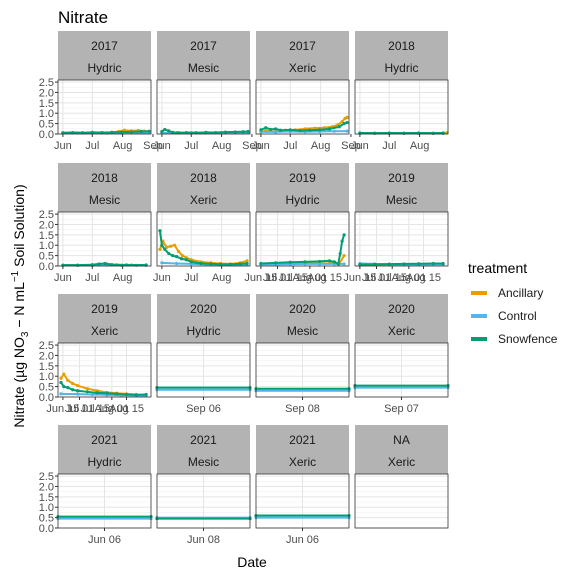 The image size is (576, 576). Describe the element at coordinates (306, 91) in the screenshot. I see `facet-panel: 2017 Xeric Jun Jul Aug Sep` at that location.